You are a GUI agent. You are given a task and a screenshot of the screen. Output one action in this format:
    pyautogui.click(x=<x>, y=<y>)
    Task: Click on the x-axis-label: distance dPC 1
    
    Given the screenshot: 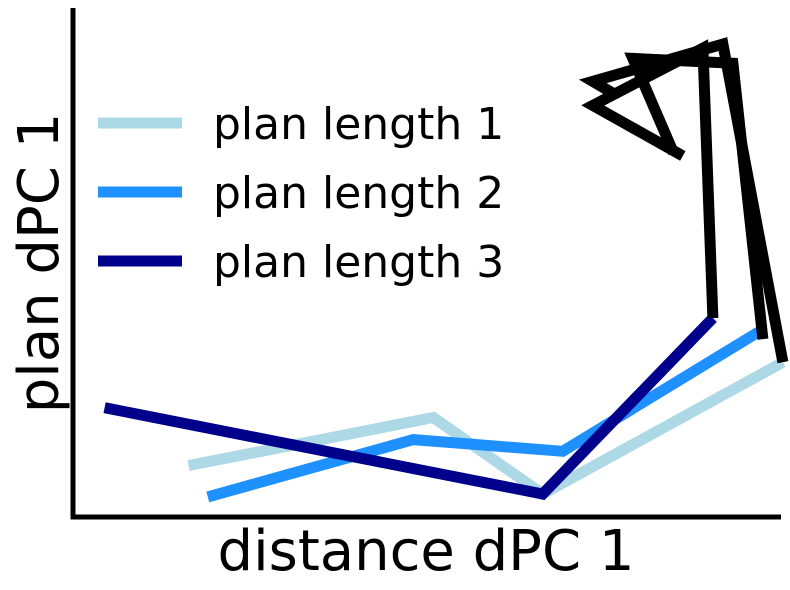 What is the action you would take?
    pyautogui.click(x=426, y=551)
    